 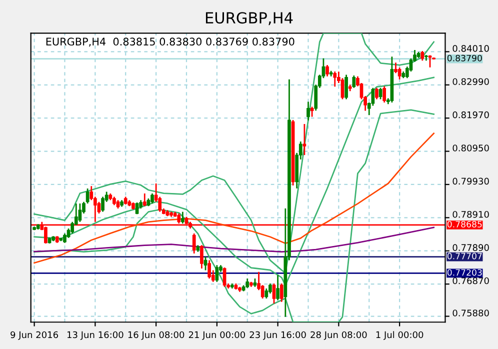 What do you see at coordinates (217, 335) in the screenshot?
I see `x-tick-label: 21 Jun 00:00` at bounding box center [217, 335].